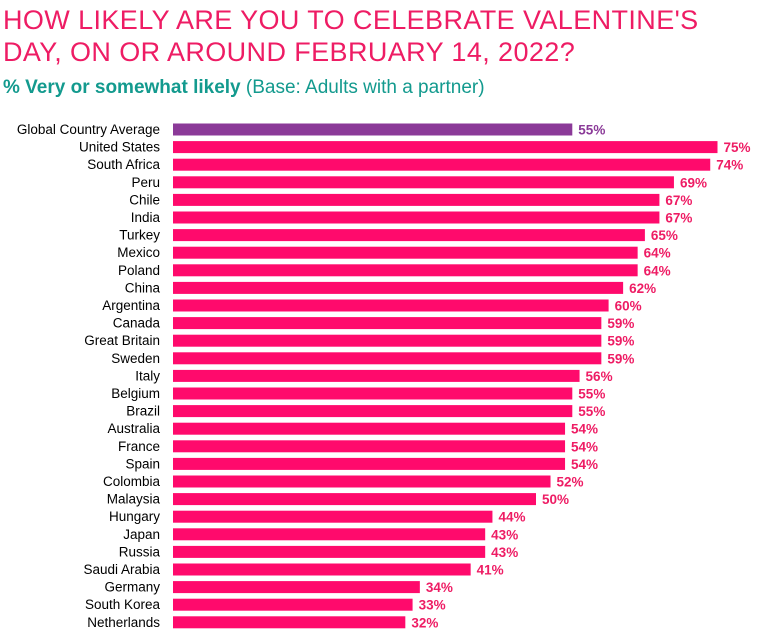 This screenshot has height=634, width=764. Describe the element at coordinates (121, 569) in the screenshot. I see `category-label-saudi-arabia: Saudi Arabia` at that location.